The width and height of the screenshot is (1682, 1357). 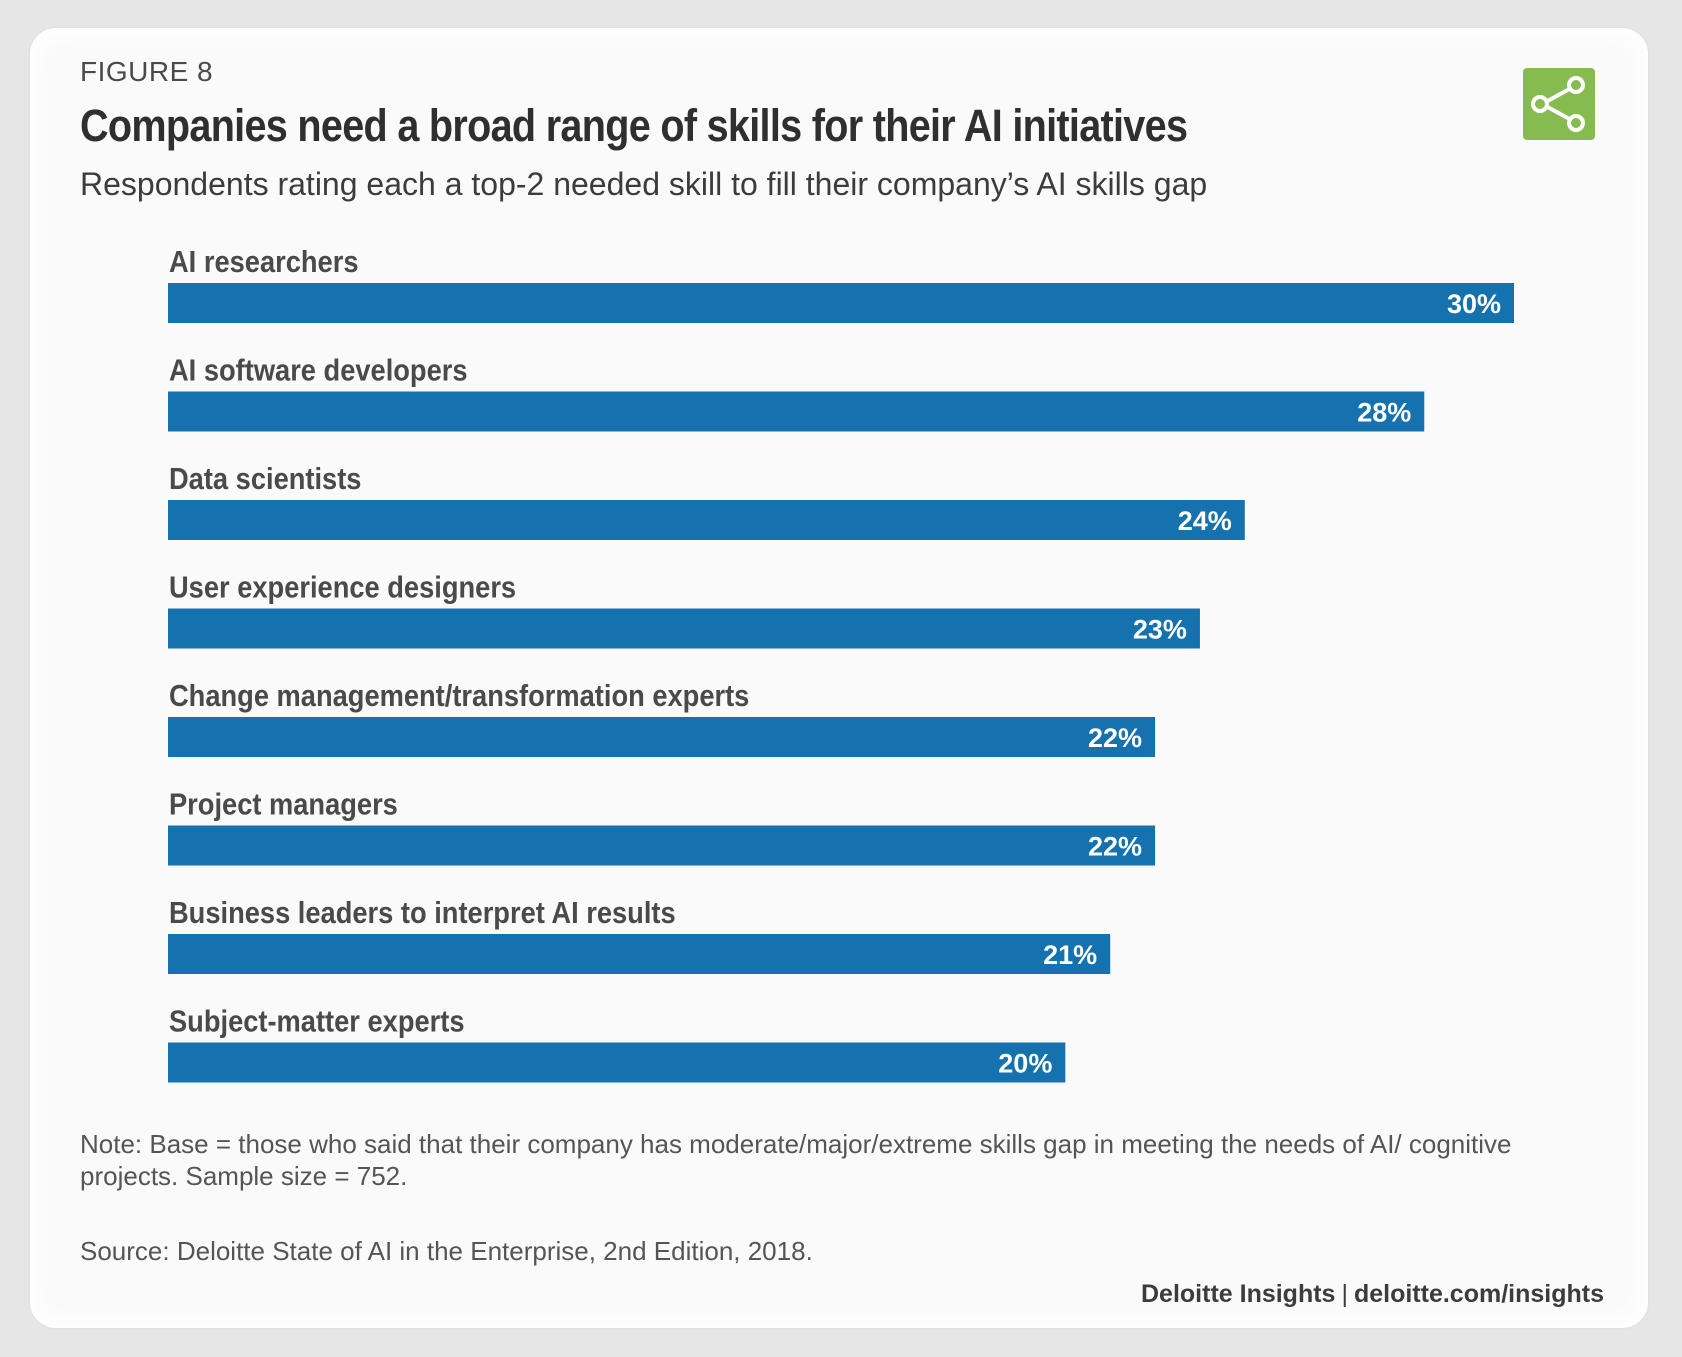 I want to click on credit-url: deloitte.com/insights, so click(x=1478, y=1294).